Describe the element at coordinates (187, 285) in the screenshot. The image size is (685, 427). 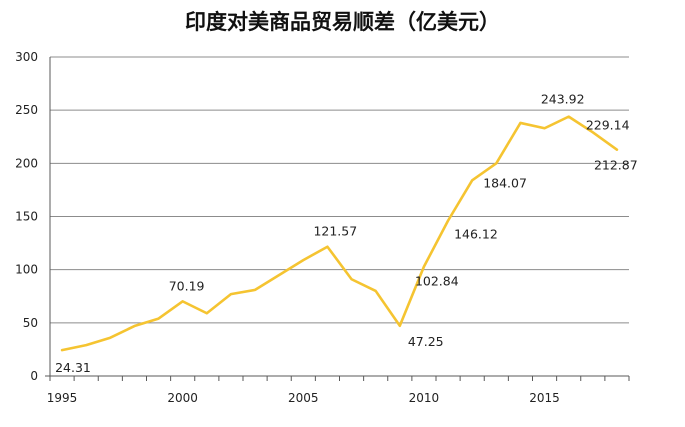
I see `data-label-2000: 70.19` at that location.